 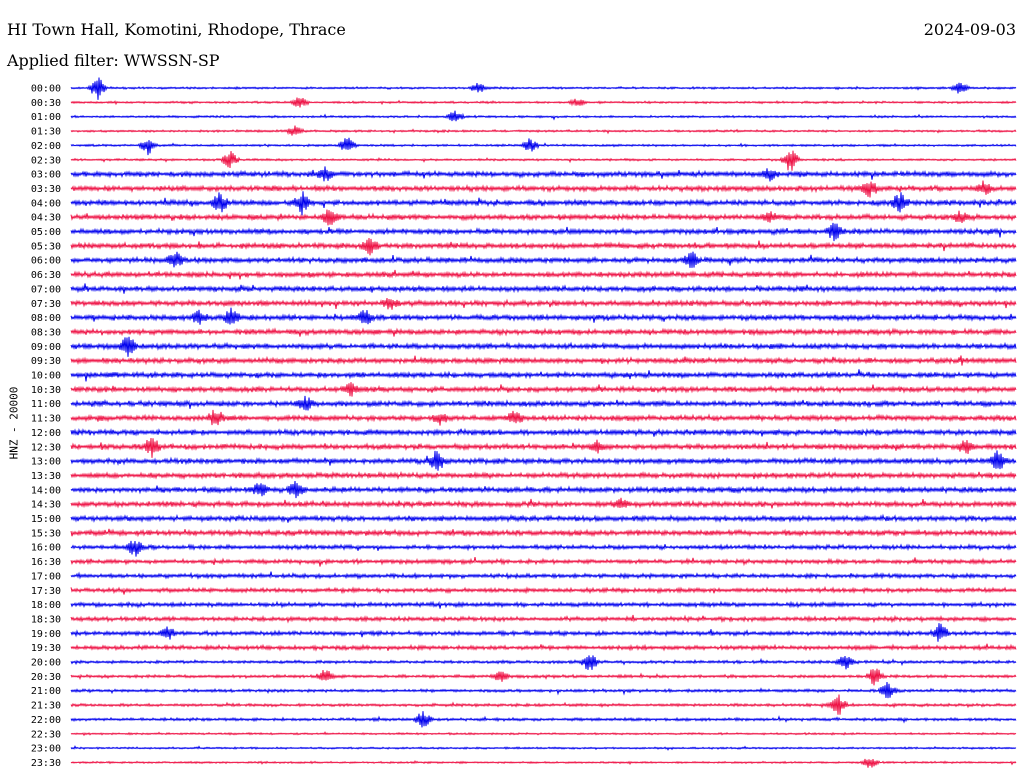 I want to click on time-label: 22:30, so click(x=46, y=734).